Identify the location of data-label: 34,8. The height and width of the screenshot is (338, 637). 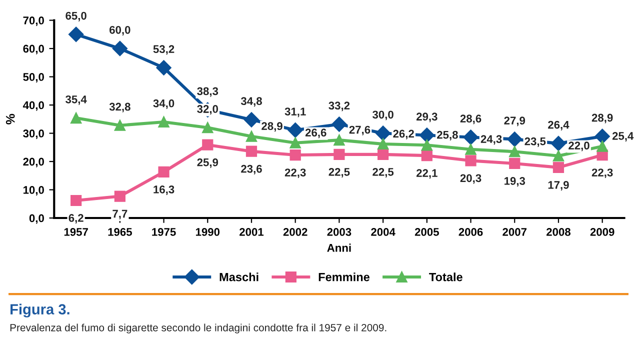
(251, 102).